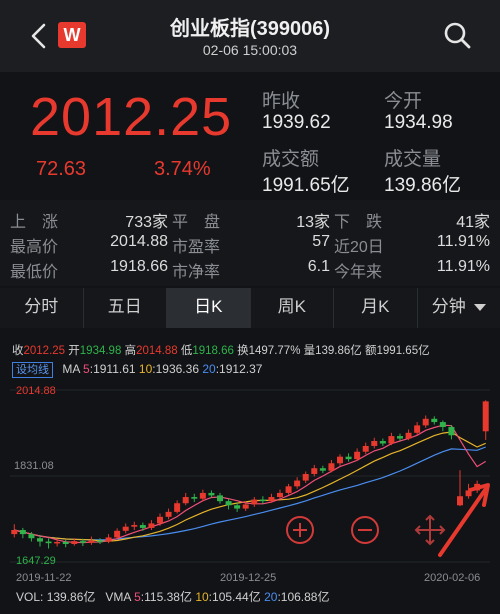 This screenshot has width=500, height=614. What do you see at coordinates (32, 370) in the screenshot?
I see `set-ma-button: 设均线` at bounding box center [32, 370].